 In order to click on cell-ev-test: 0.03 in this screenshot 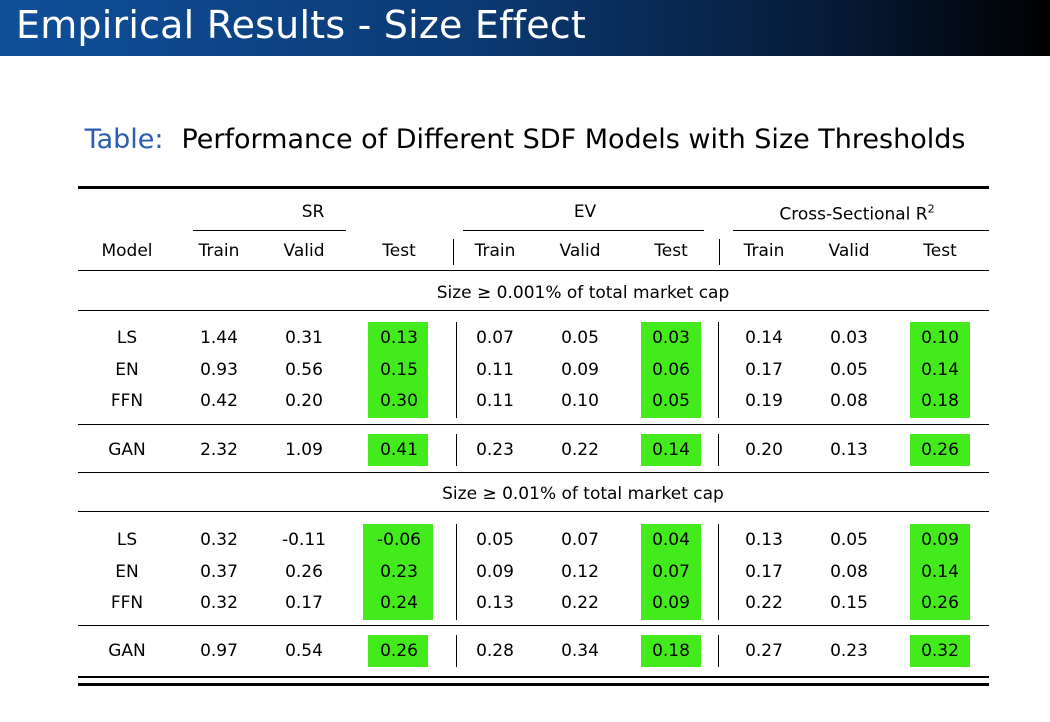, I will do `click(671, 338)`.